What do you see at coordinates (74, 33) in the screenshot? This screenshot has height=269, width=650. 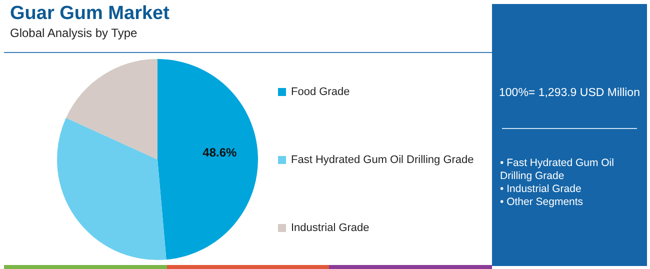 I see `chart-subtitle: Global Analysis by Type` at bounding box center [74, 33].